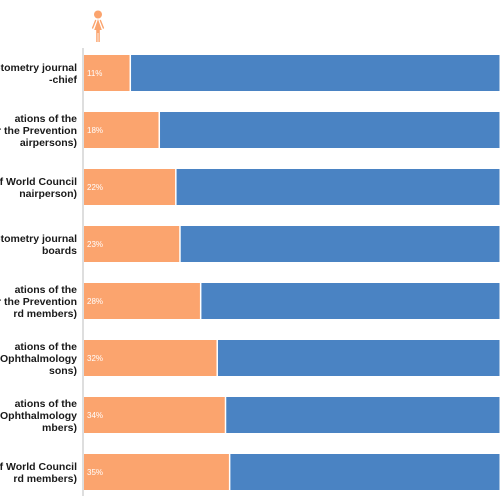  What do you see at coordinates (95, 358) in the screenshot?
I see `data-label-5: 32%` at bounding box center [95, 358].